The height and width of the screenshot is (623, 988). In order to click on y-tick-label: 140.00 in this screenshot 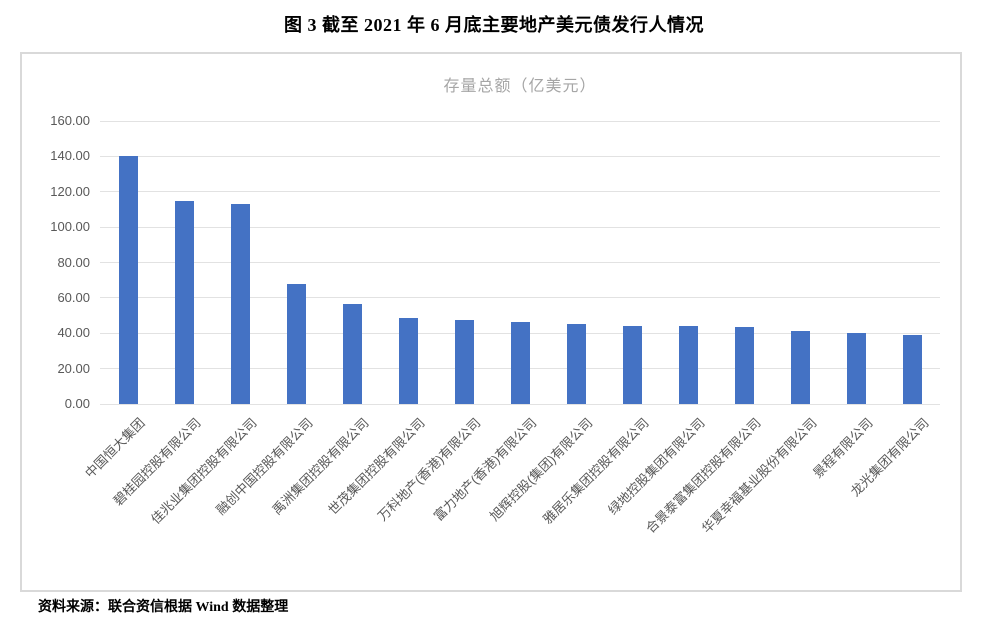, I will do `click(70, 156)`.